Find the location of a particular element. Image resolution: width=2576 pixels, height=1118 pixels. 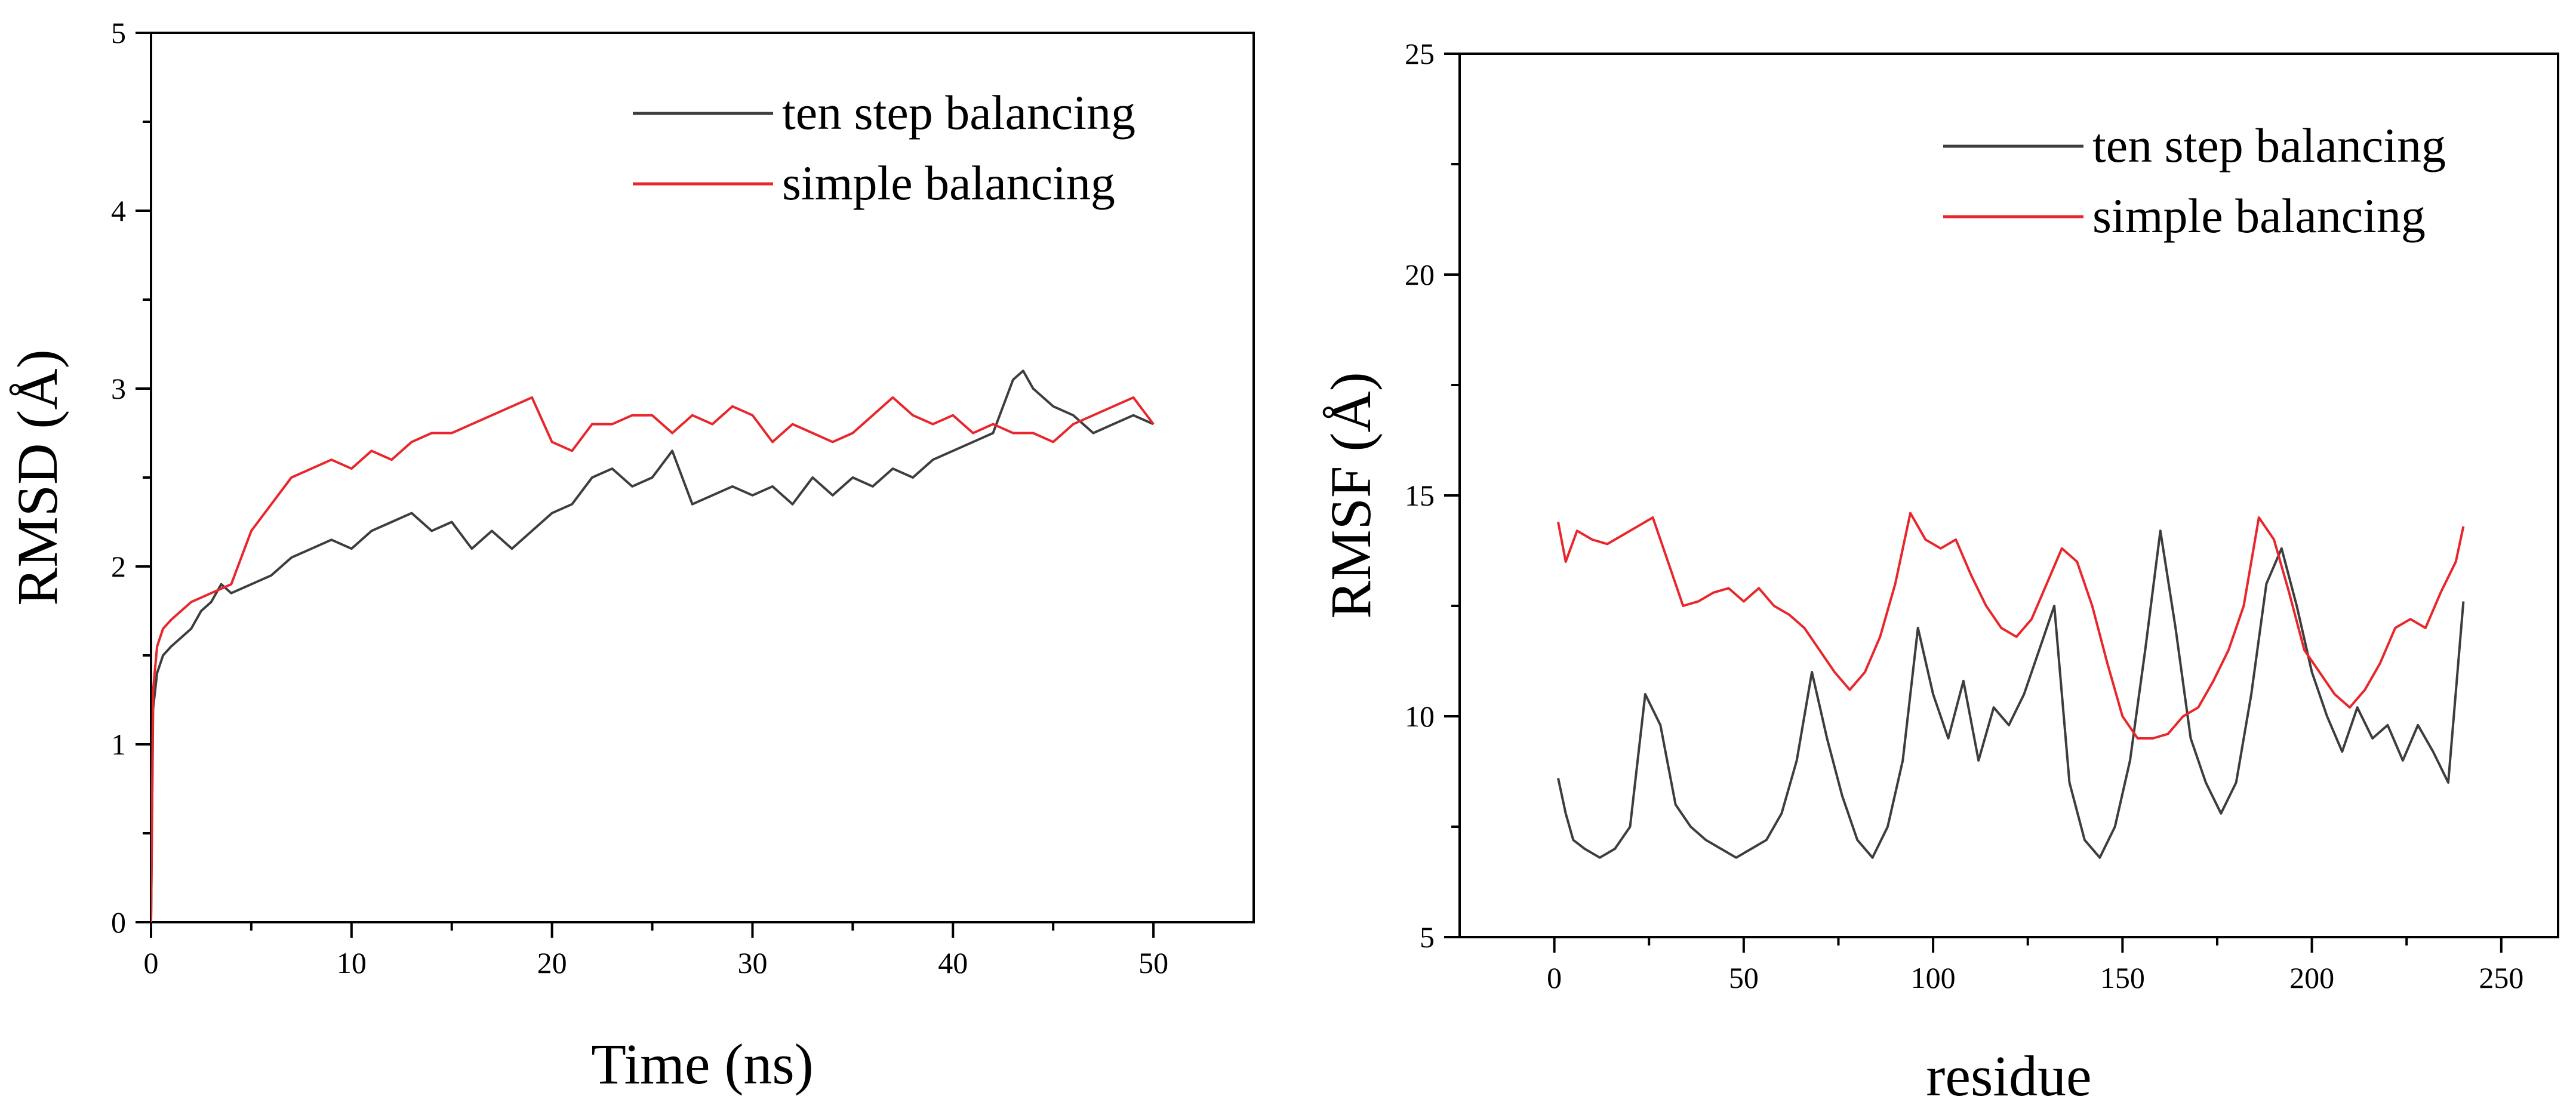

y-tick-label: 0 is located at coordinates (118, 922).